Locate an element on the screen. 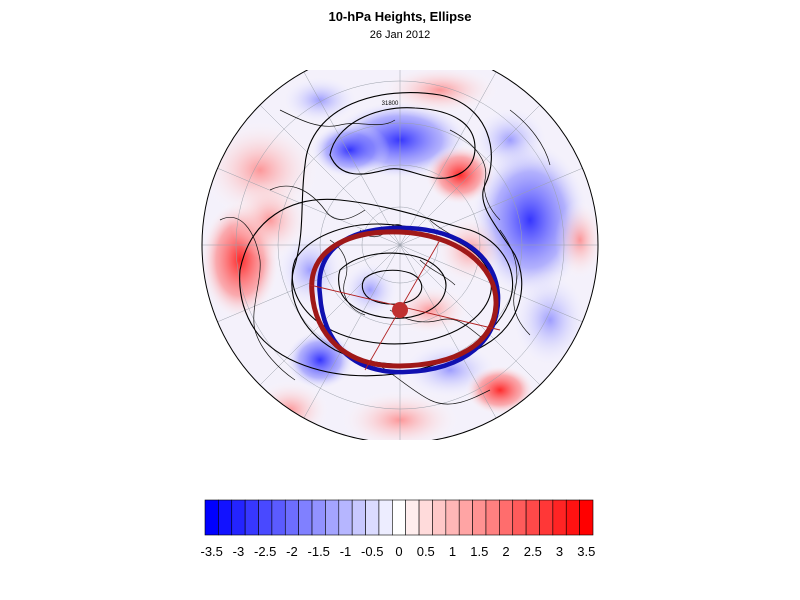  colorbar-tick-label: -3.5 is located at coordinates (211, 551).